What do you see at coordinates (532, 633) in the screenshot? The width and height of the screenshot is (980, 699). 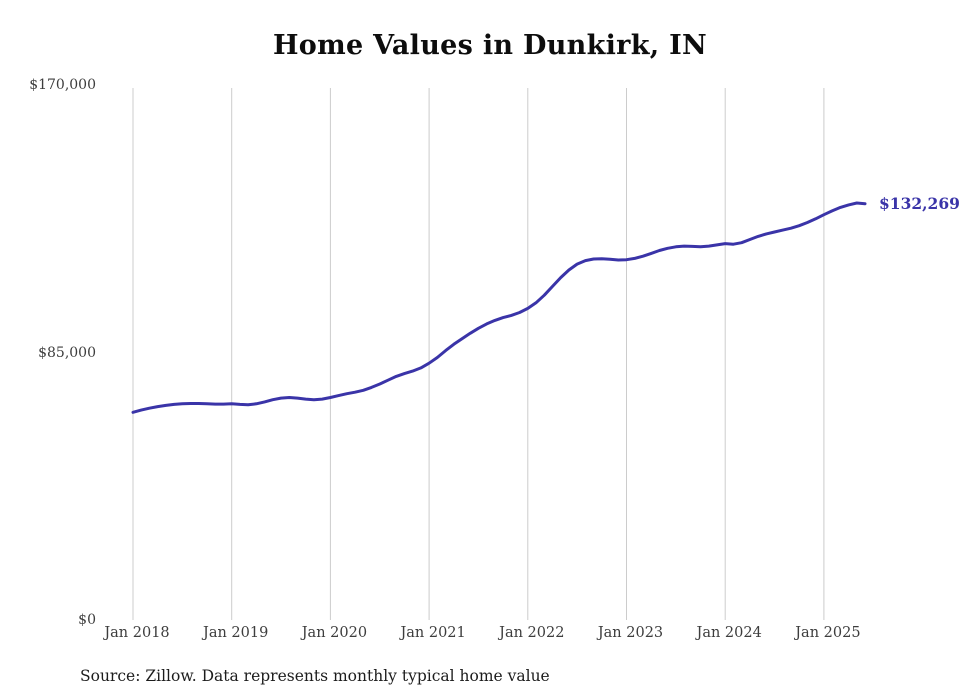 I see `x-axis-tick-label: Jan 2022` at bounding box center [532, 633].